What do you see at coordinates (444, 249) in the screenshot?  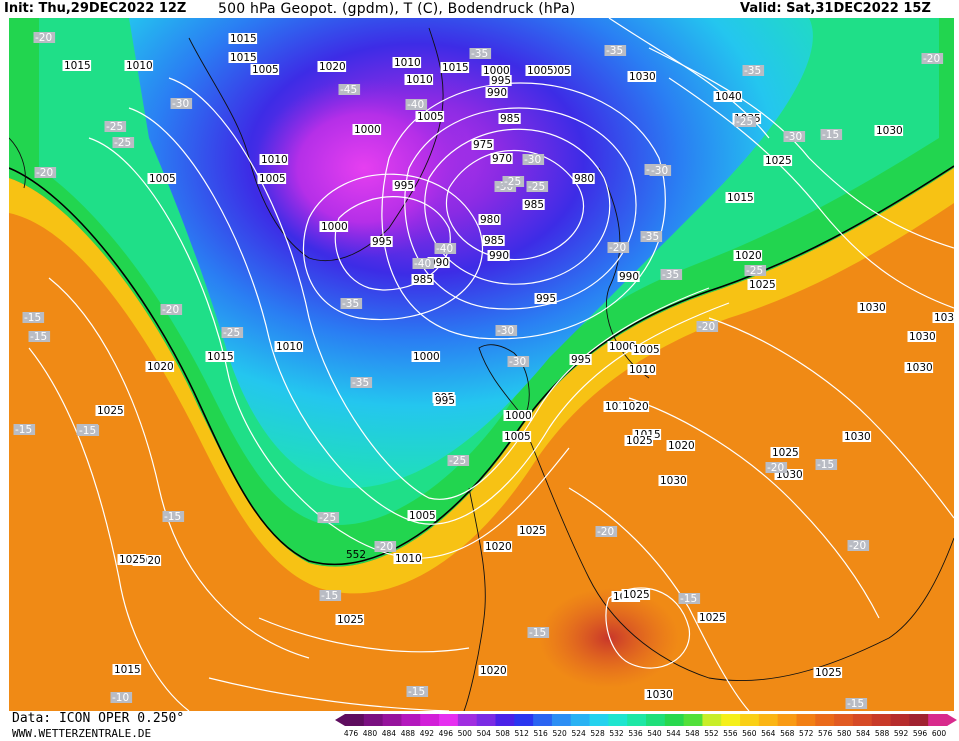 I see `temperature-label: -40` at bounding box center [444, 249].